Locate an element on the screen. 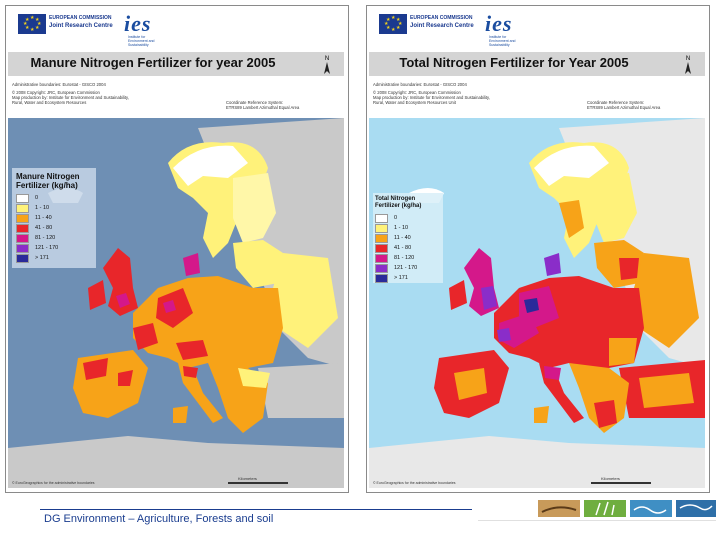 Image resolution: width=720 pixels, height=540 pixels. plant-theme-icon is located at coordinates (605, 508).